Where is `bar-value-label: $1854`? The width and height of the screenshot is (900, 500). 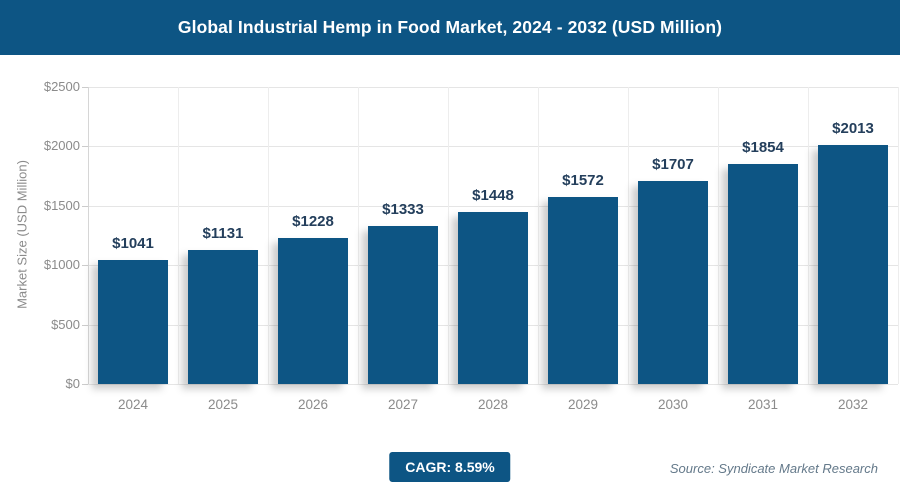
bar-value-label: $1854 is located at coordinates (763, 147).